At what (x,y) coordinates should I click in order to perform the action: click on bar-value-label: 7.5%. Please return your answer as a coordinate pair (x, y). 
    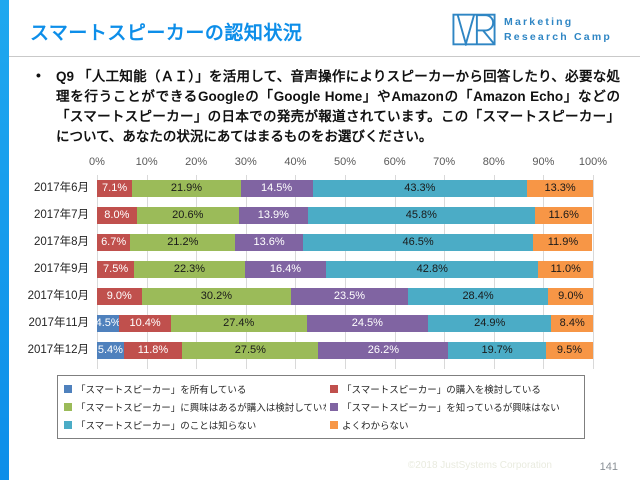
    Looking at the image, I should click on (116, 269).